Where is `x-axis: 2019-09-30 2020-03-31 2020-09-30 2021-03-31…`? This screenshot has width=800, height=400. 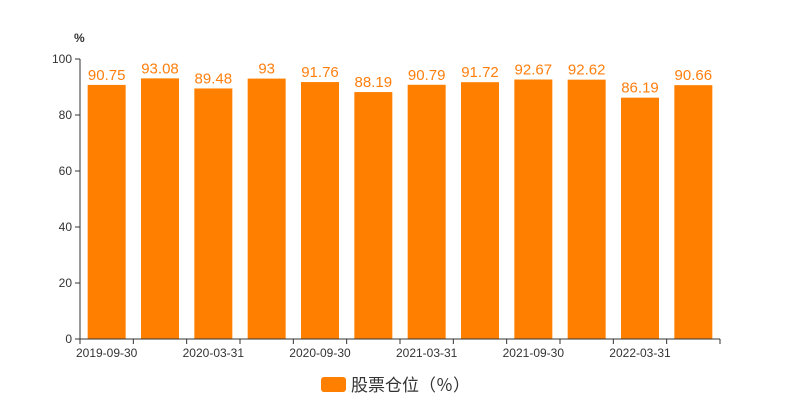
x-axis: 2019-09-30 2020-03-31 2020-09-30 2021-03-31… is located at coordinates (398, 349).